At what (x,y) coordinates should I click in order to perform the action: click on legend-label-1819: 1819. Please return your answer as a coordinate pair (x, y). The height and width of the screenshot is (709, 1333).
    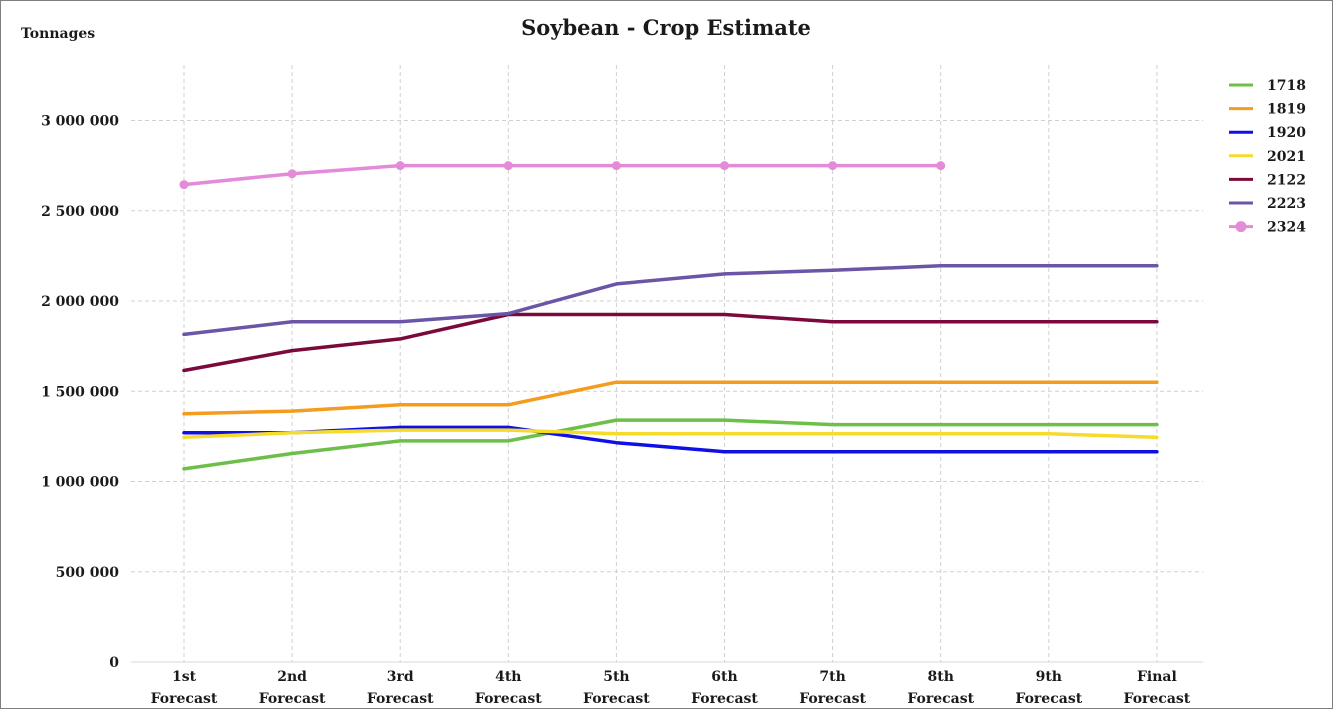
    Looking at the image, I should click on (1286, 110).